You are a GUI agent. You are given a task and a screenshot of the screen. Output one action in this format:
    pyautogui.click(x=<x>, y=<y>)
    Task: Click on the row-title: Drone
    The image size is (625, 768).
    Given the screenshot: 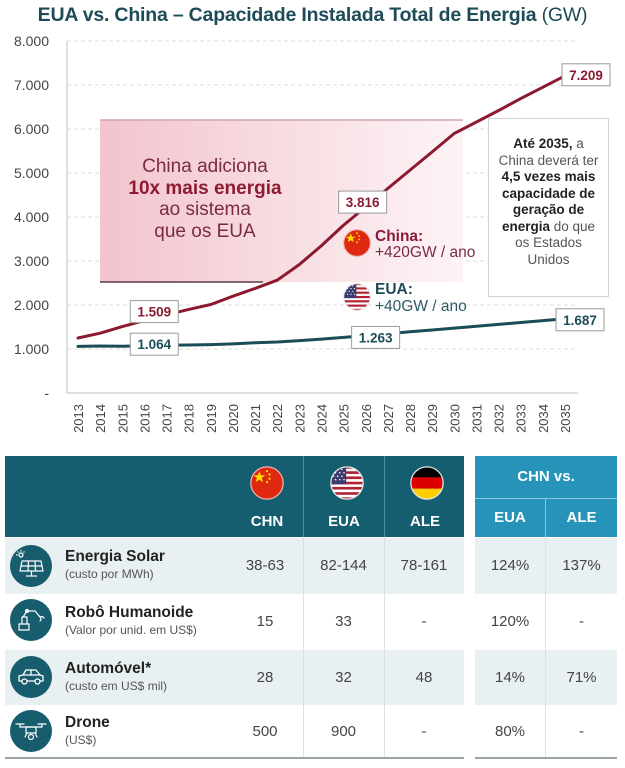 What is the action you would take?
    pyautogui.click(x=87, y=722)
    